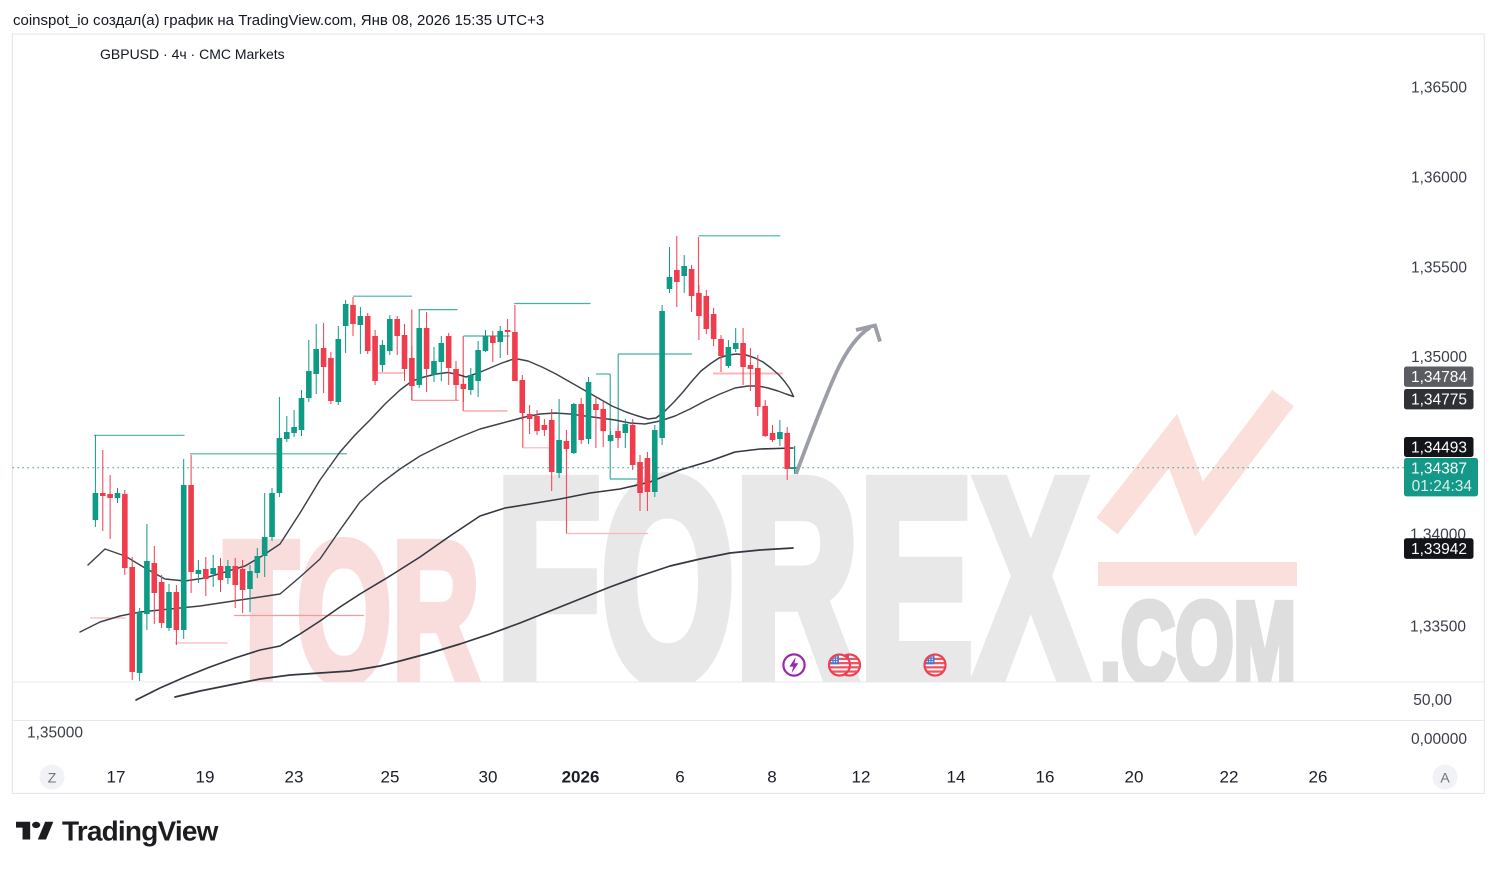  What do you see at coordinates (140, 831) in the screenshot?
I see `svg-text: TradingView` at bounding box center [140, 831].